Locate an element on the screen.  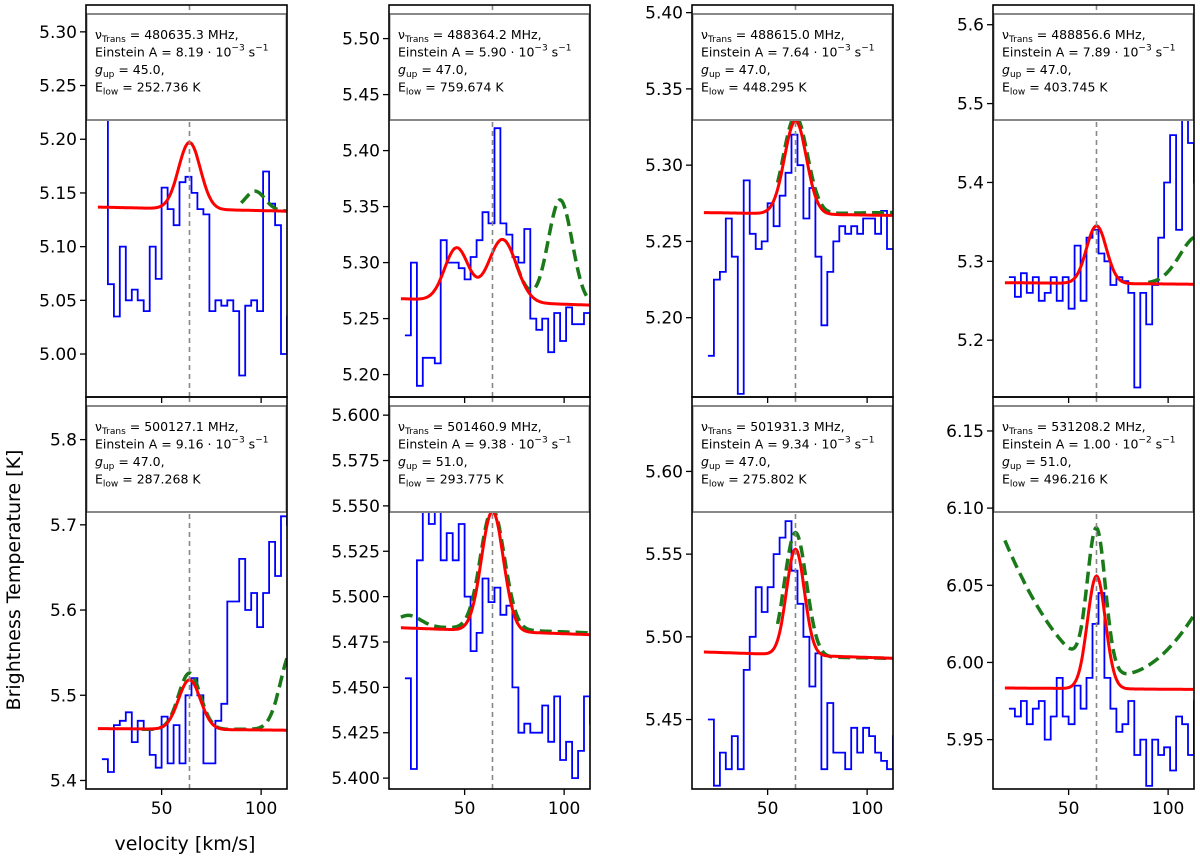
y-axis-label: Brightness Temperature [K] is located at coordinates (14, 580).